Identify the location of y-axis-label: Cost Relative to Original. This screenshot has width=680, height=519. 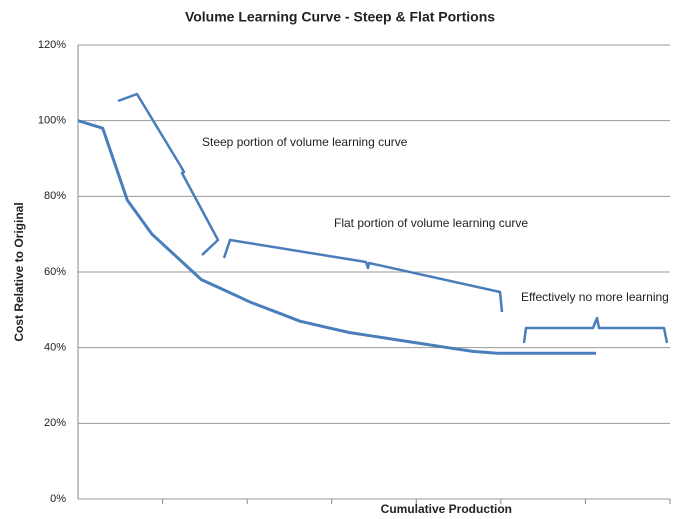
(19, 271).